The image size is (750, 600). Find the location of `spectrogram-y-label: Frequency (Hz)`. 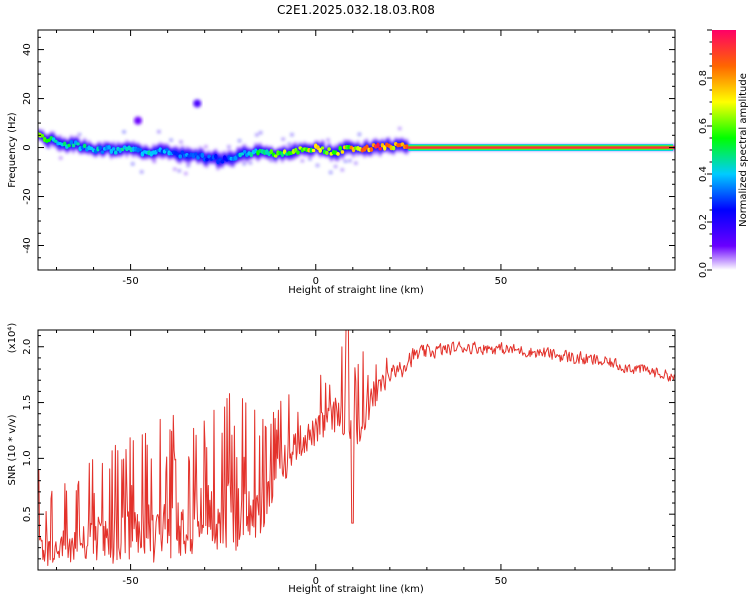

spectrogram-y-label: Frequency (Hz) is located at coordinates (12, 150).